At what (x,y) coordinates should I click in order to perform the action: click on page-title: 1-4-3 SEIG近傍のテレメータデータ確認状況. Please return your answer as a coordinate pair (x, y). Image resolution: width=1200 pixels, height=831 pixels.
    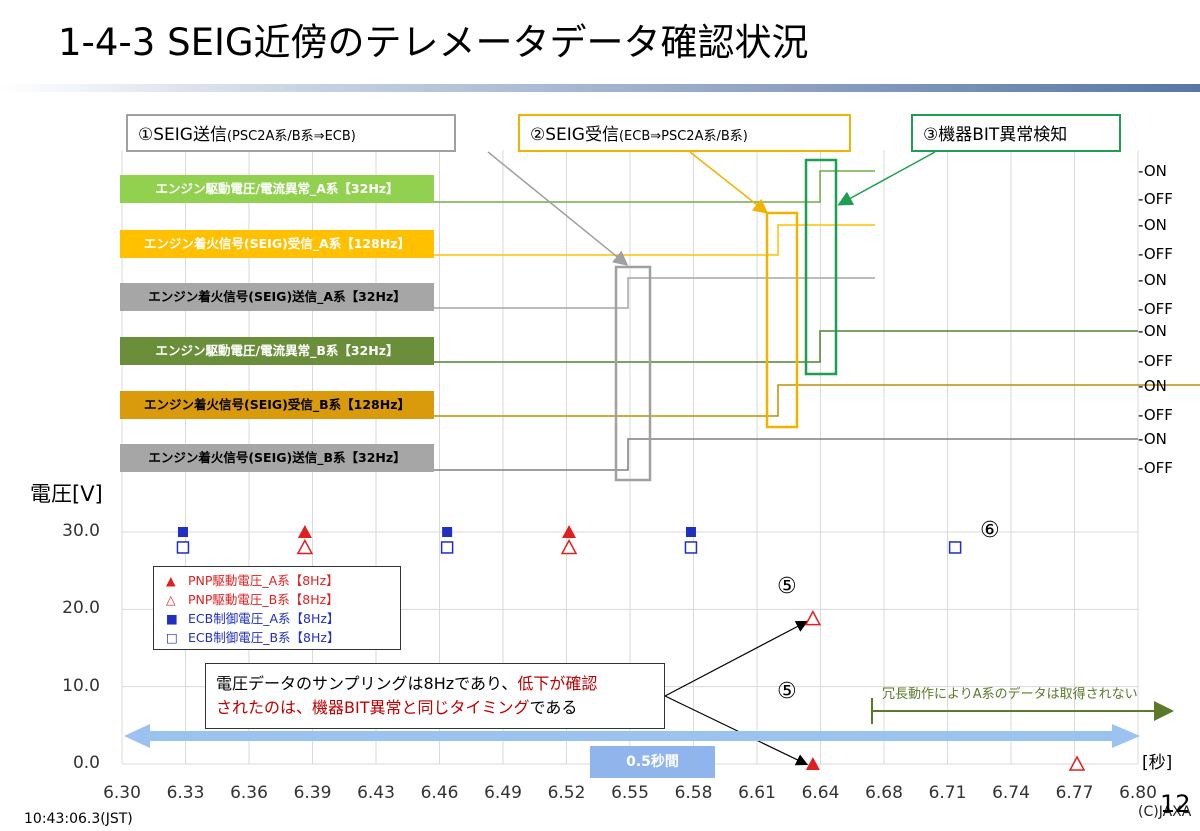
    Looking at the image, I should click on (433, 42).